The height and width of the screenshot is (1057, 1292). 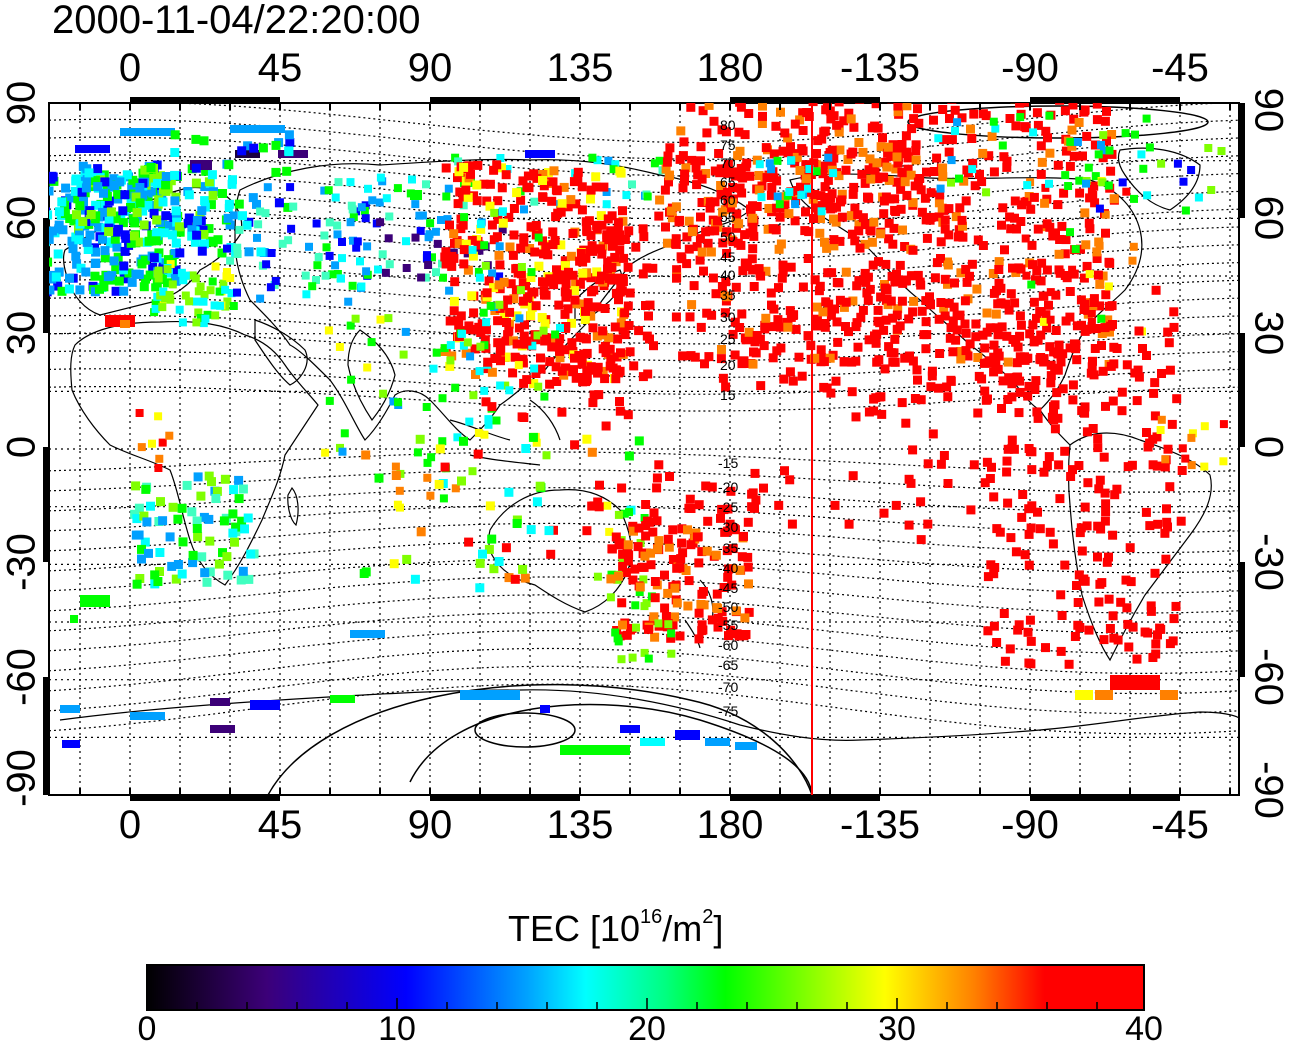 What do you see at coordinates (430, 68) in the screenshot?
I see `top-lon-label: 90` at bounding box center [430, 68].